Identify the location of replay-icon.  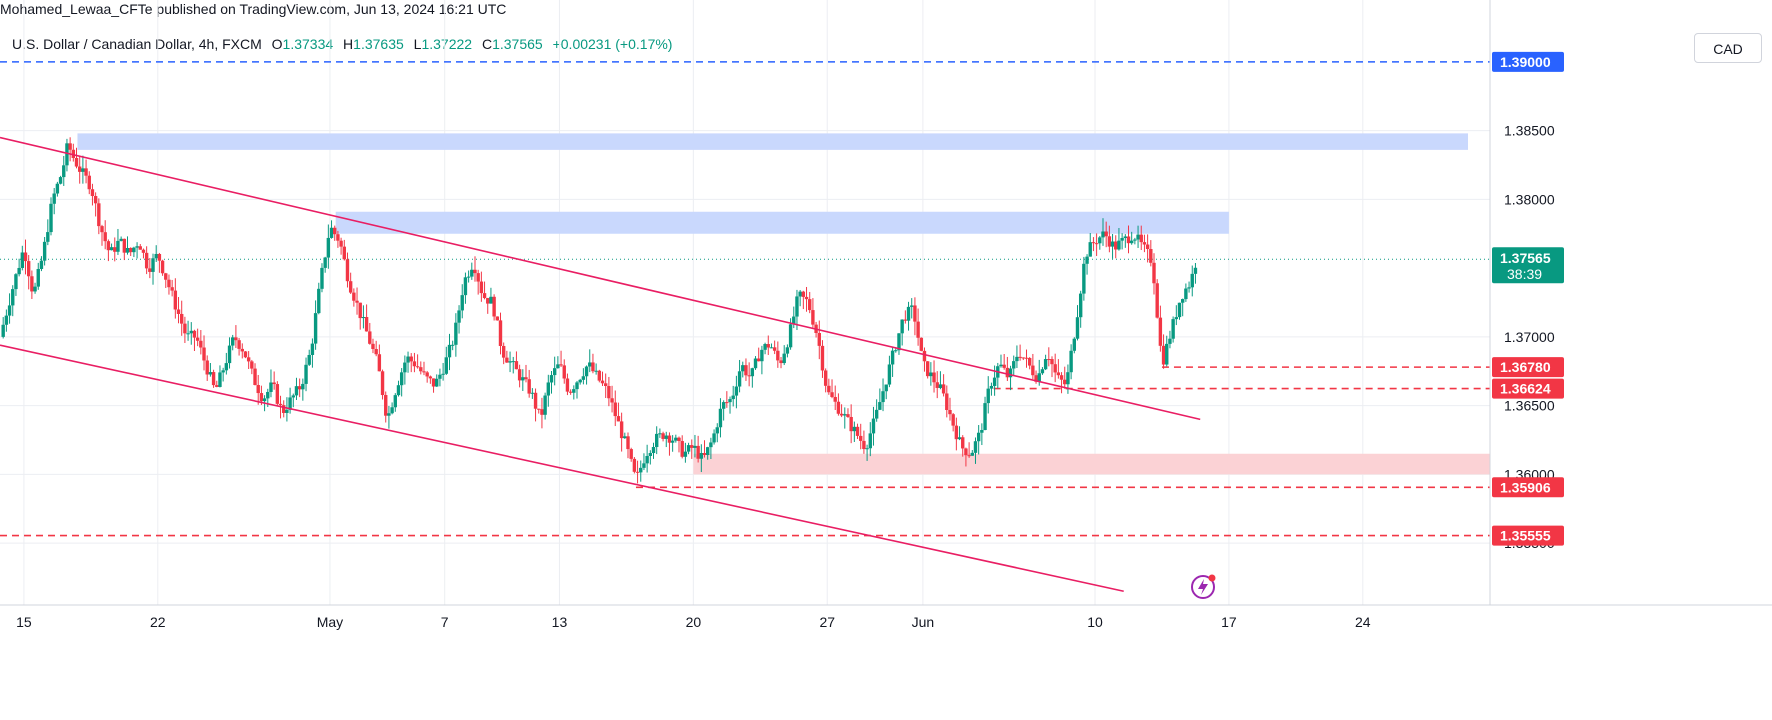
(1203, 586).